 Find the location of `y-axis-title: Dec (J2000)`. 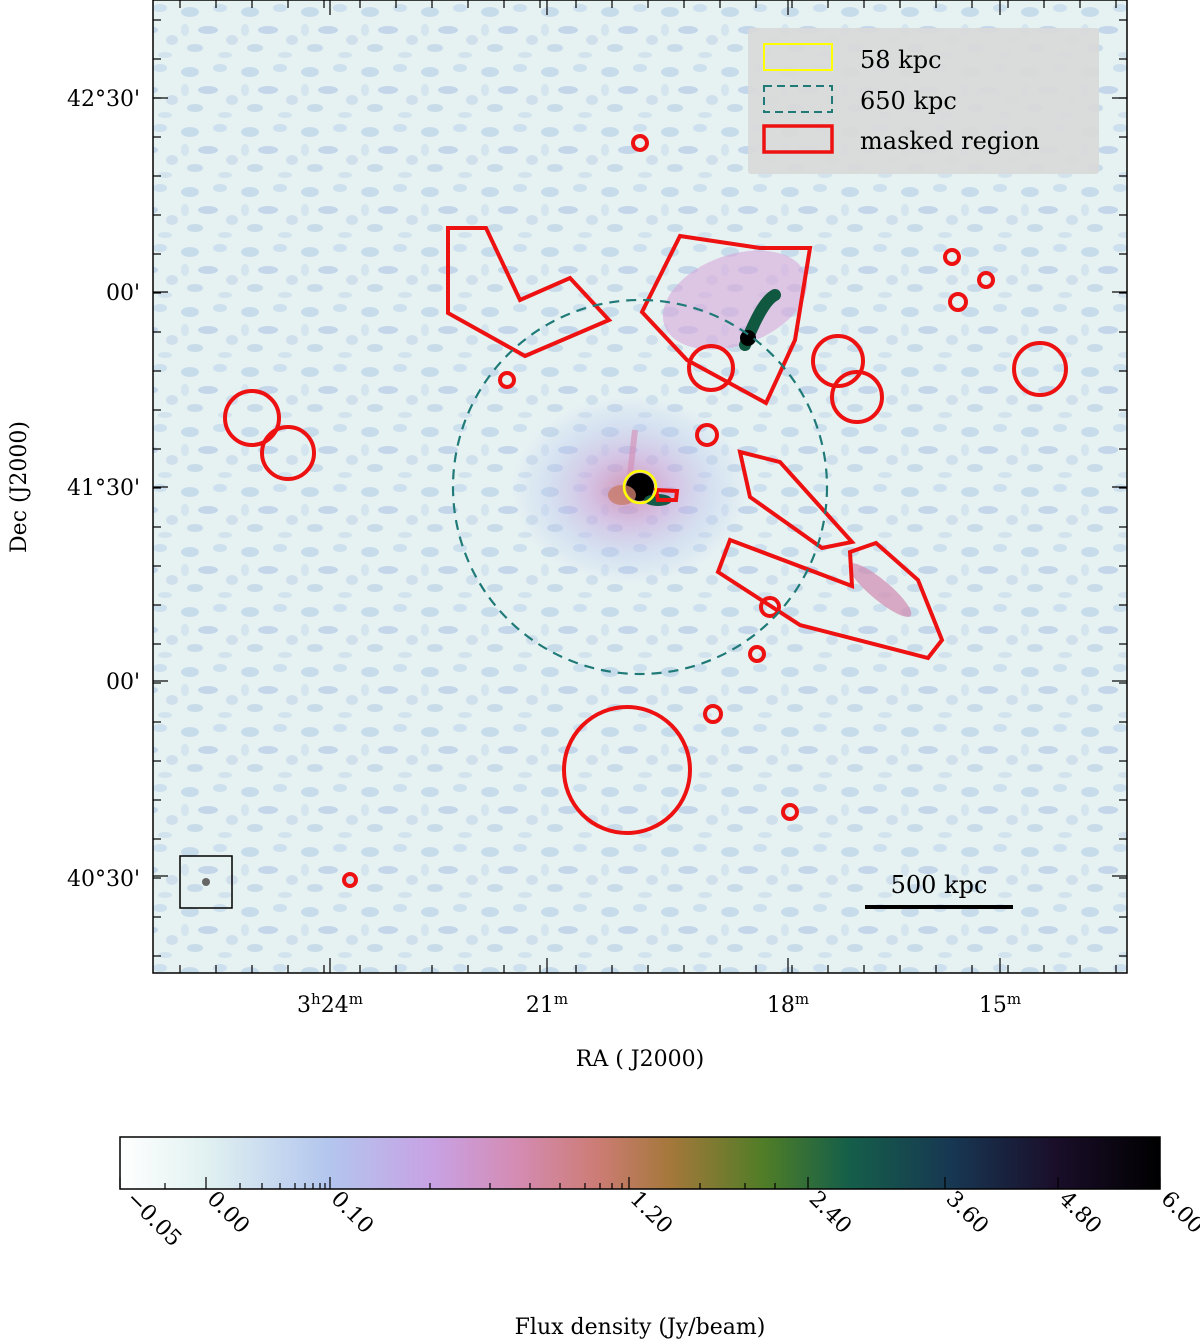

y-axis-title: Dec (J2000) is located at coordinates (19, 487).